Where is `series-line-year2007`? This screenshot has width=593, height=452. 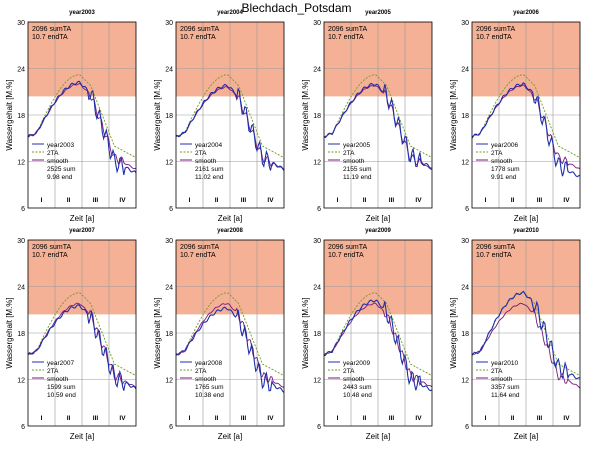
series-line-year2007 is located at coordinates (82, 347).